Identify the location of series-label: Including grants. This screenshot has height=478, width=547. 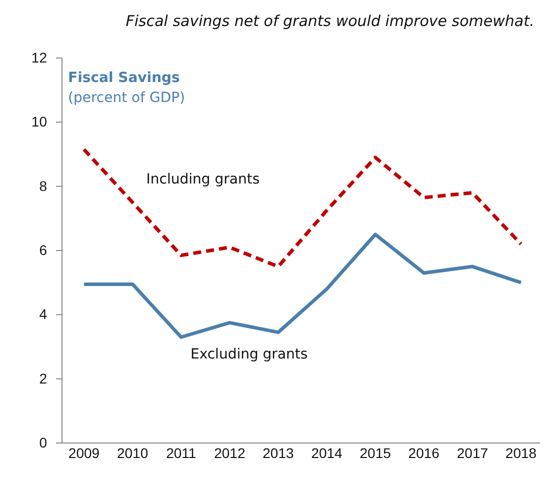
(203, 180).